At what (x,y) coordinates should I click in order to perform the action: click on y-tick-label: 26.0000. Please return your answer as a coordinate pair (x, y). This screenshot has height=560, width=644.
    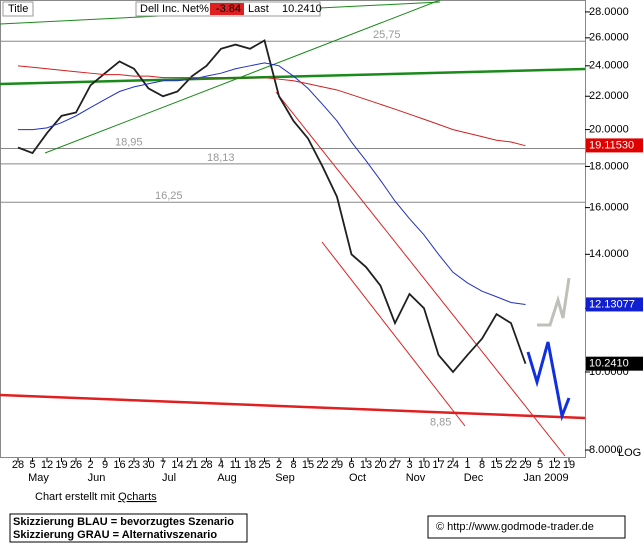
    Looking at the image, I should click on (609, 38).